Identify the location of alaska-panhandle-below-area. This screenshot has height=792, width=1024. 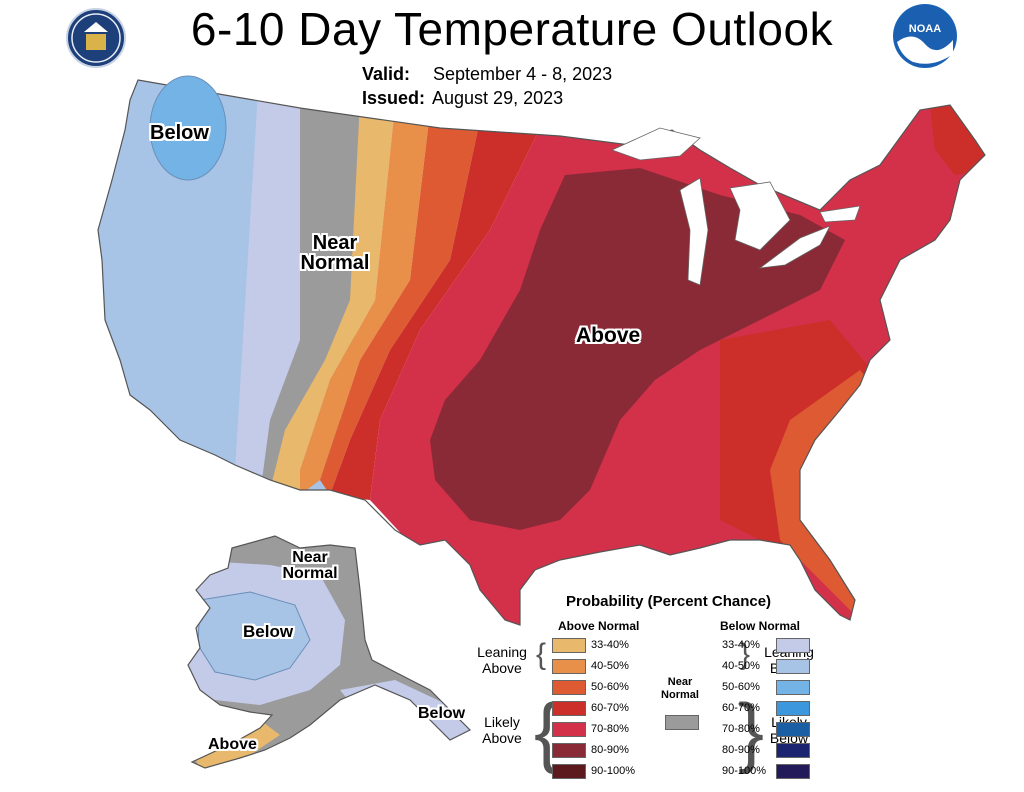
(405, 724).